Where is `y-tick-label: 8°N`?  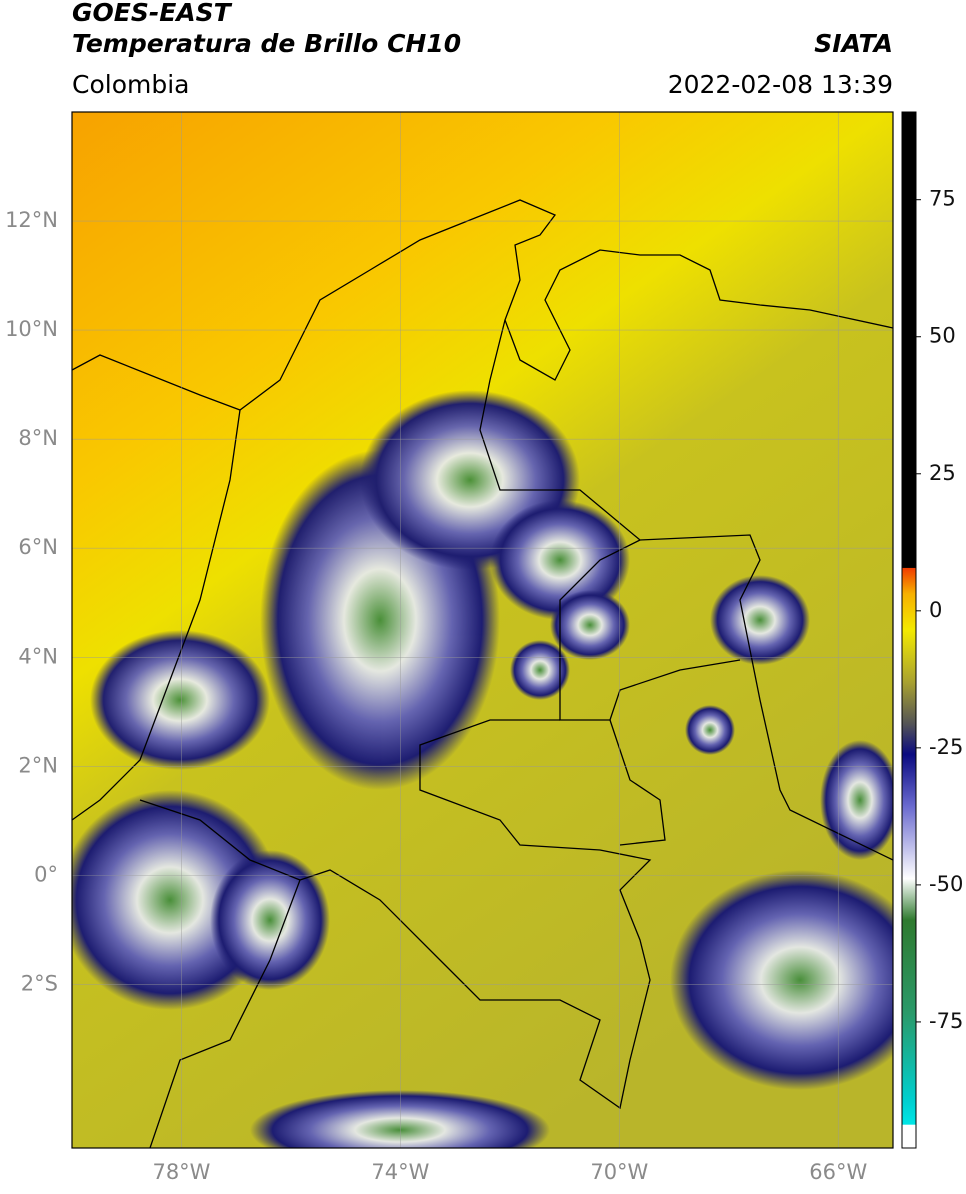
y-tick-label: 8°N is located at coordinates (38, 438).